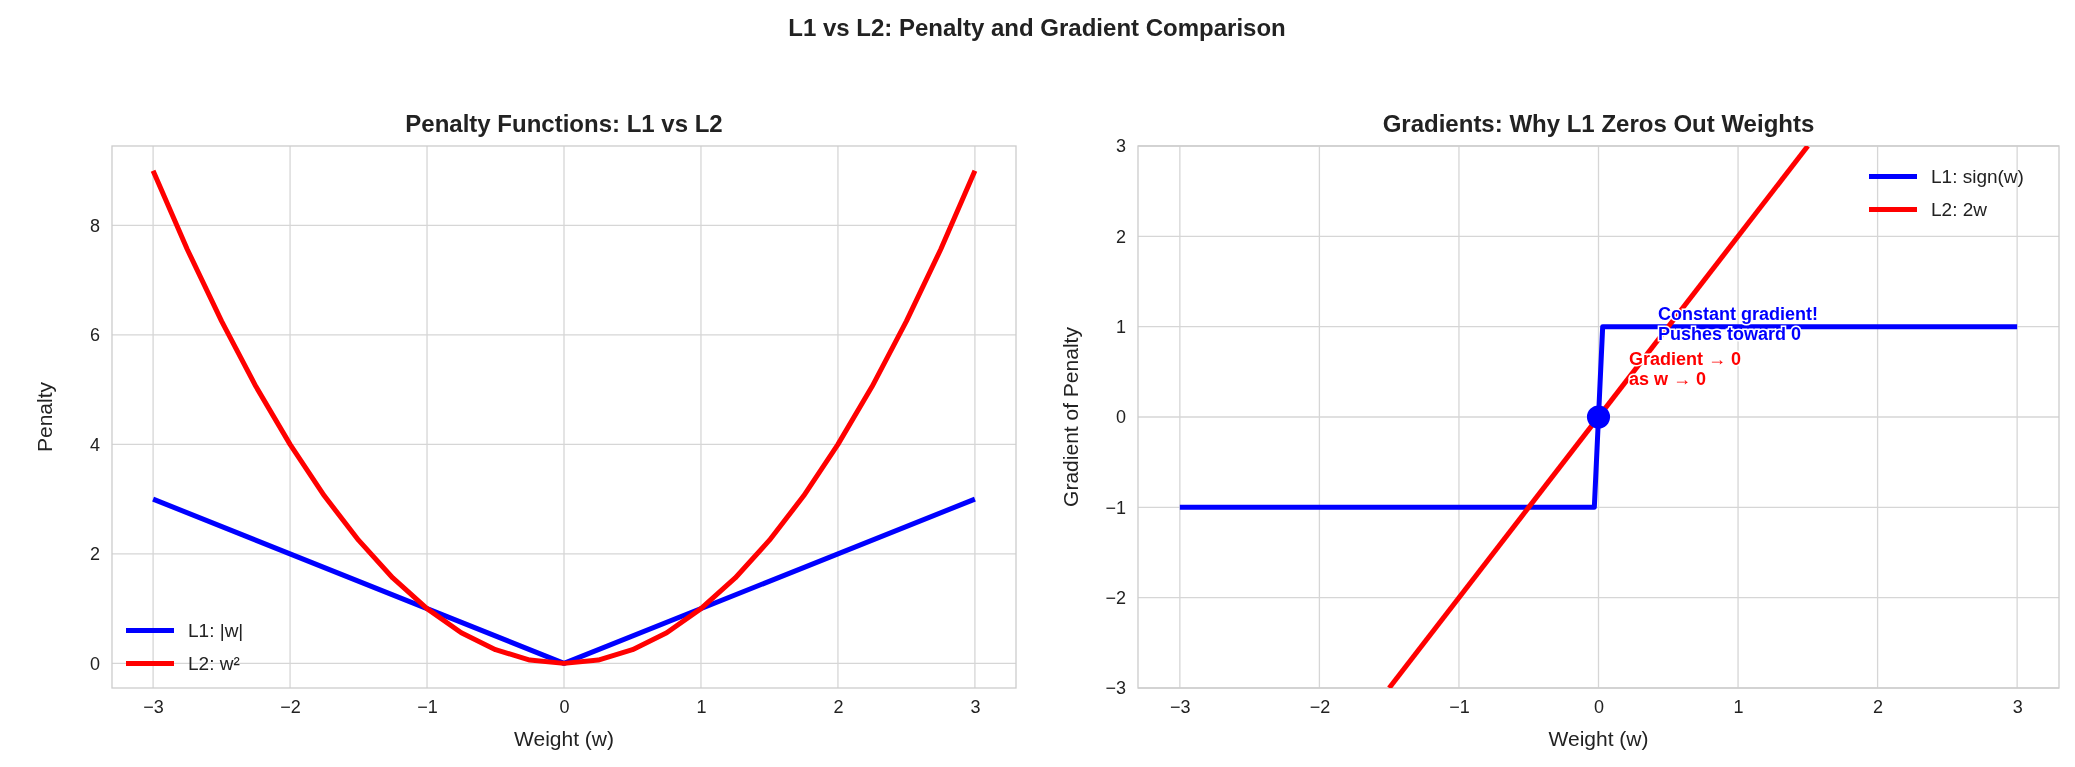  I want to click on y-tick-label: 3, so click(1120, 146).